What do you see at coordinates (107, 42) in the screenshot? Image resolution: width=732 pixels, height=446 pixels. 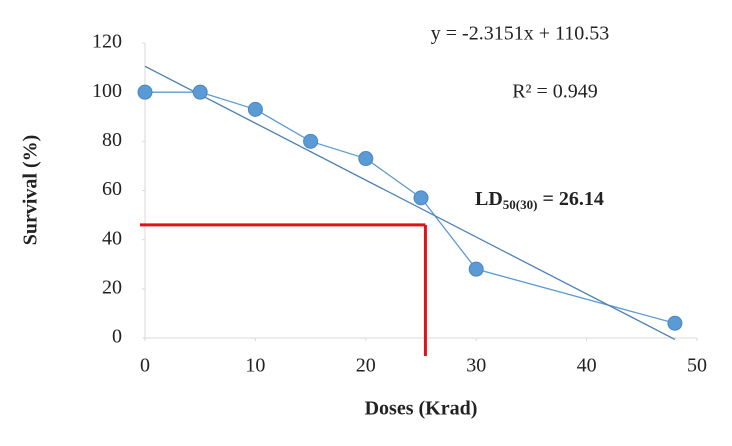 I see `y-tick-label: 120` at bounding box center [107, 42].